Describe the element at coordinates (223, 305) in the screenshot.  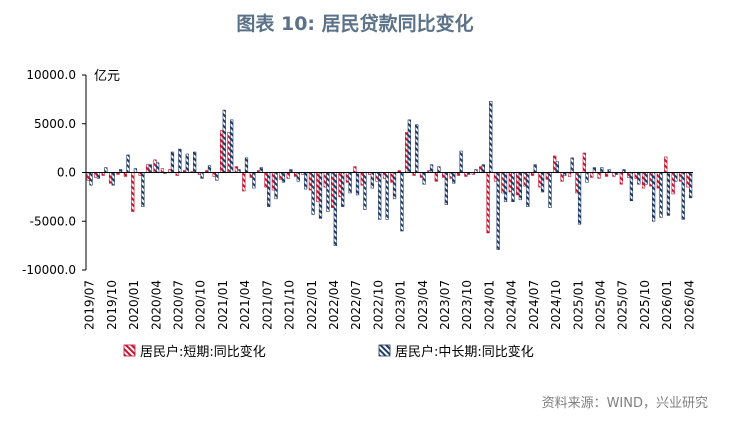
I see `x-tick-label: 2021/01` at that location.